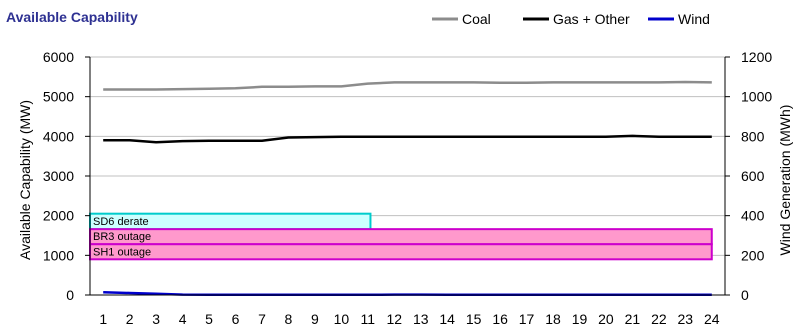 The height and width of the screenshot is (333, 807). I want to click on series-line-wind, so click(407, 293).